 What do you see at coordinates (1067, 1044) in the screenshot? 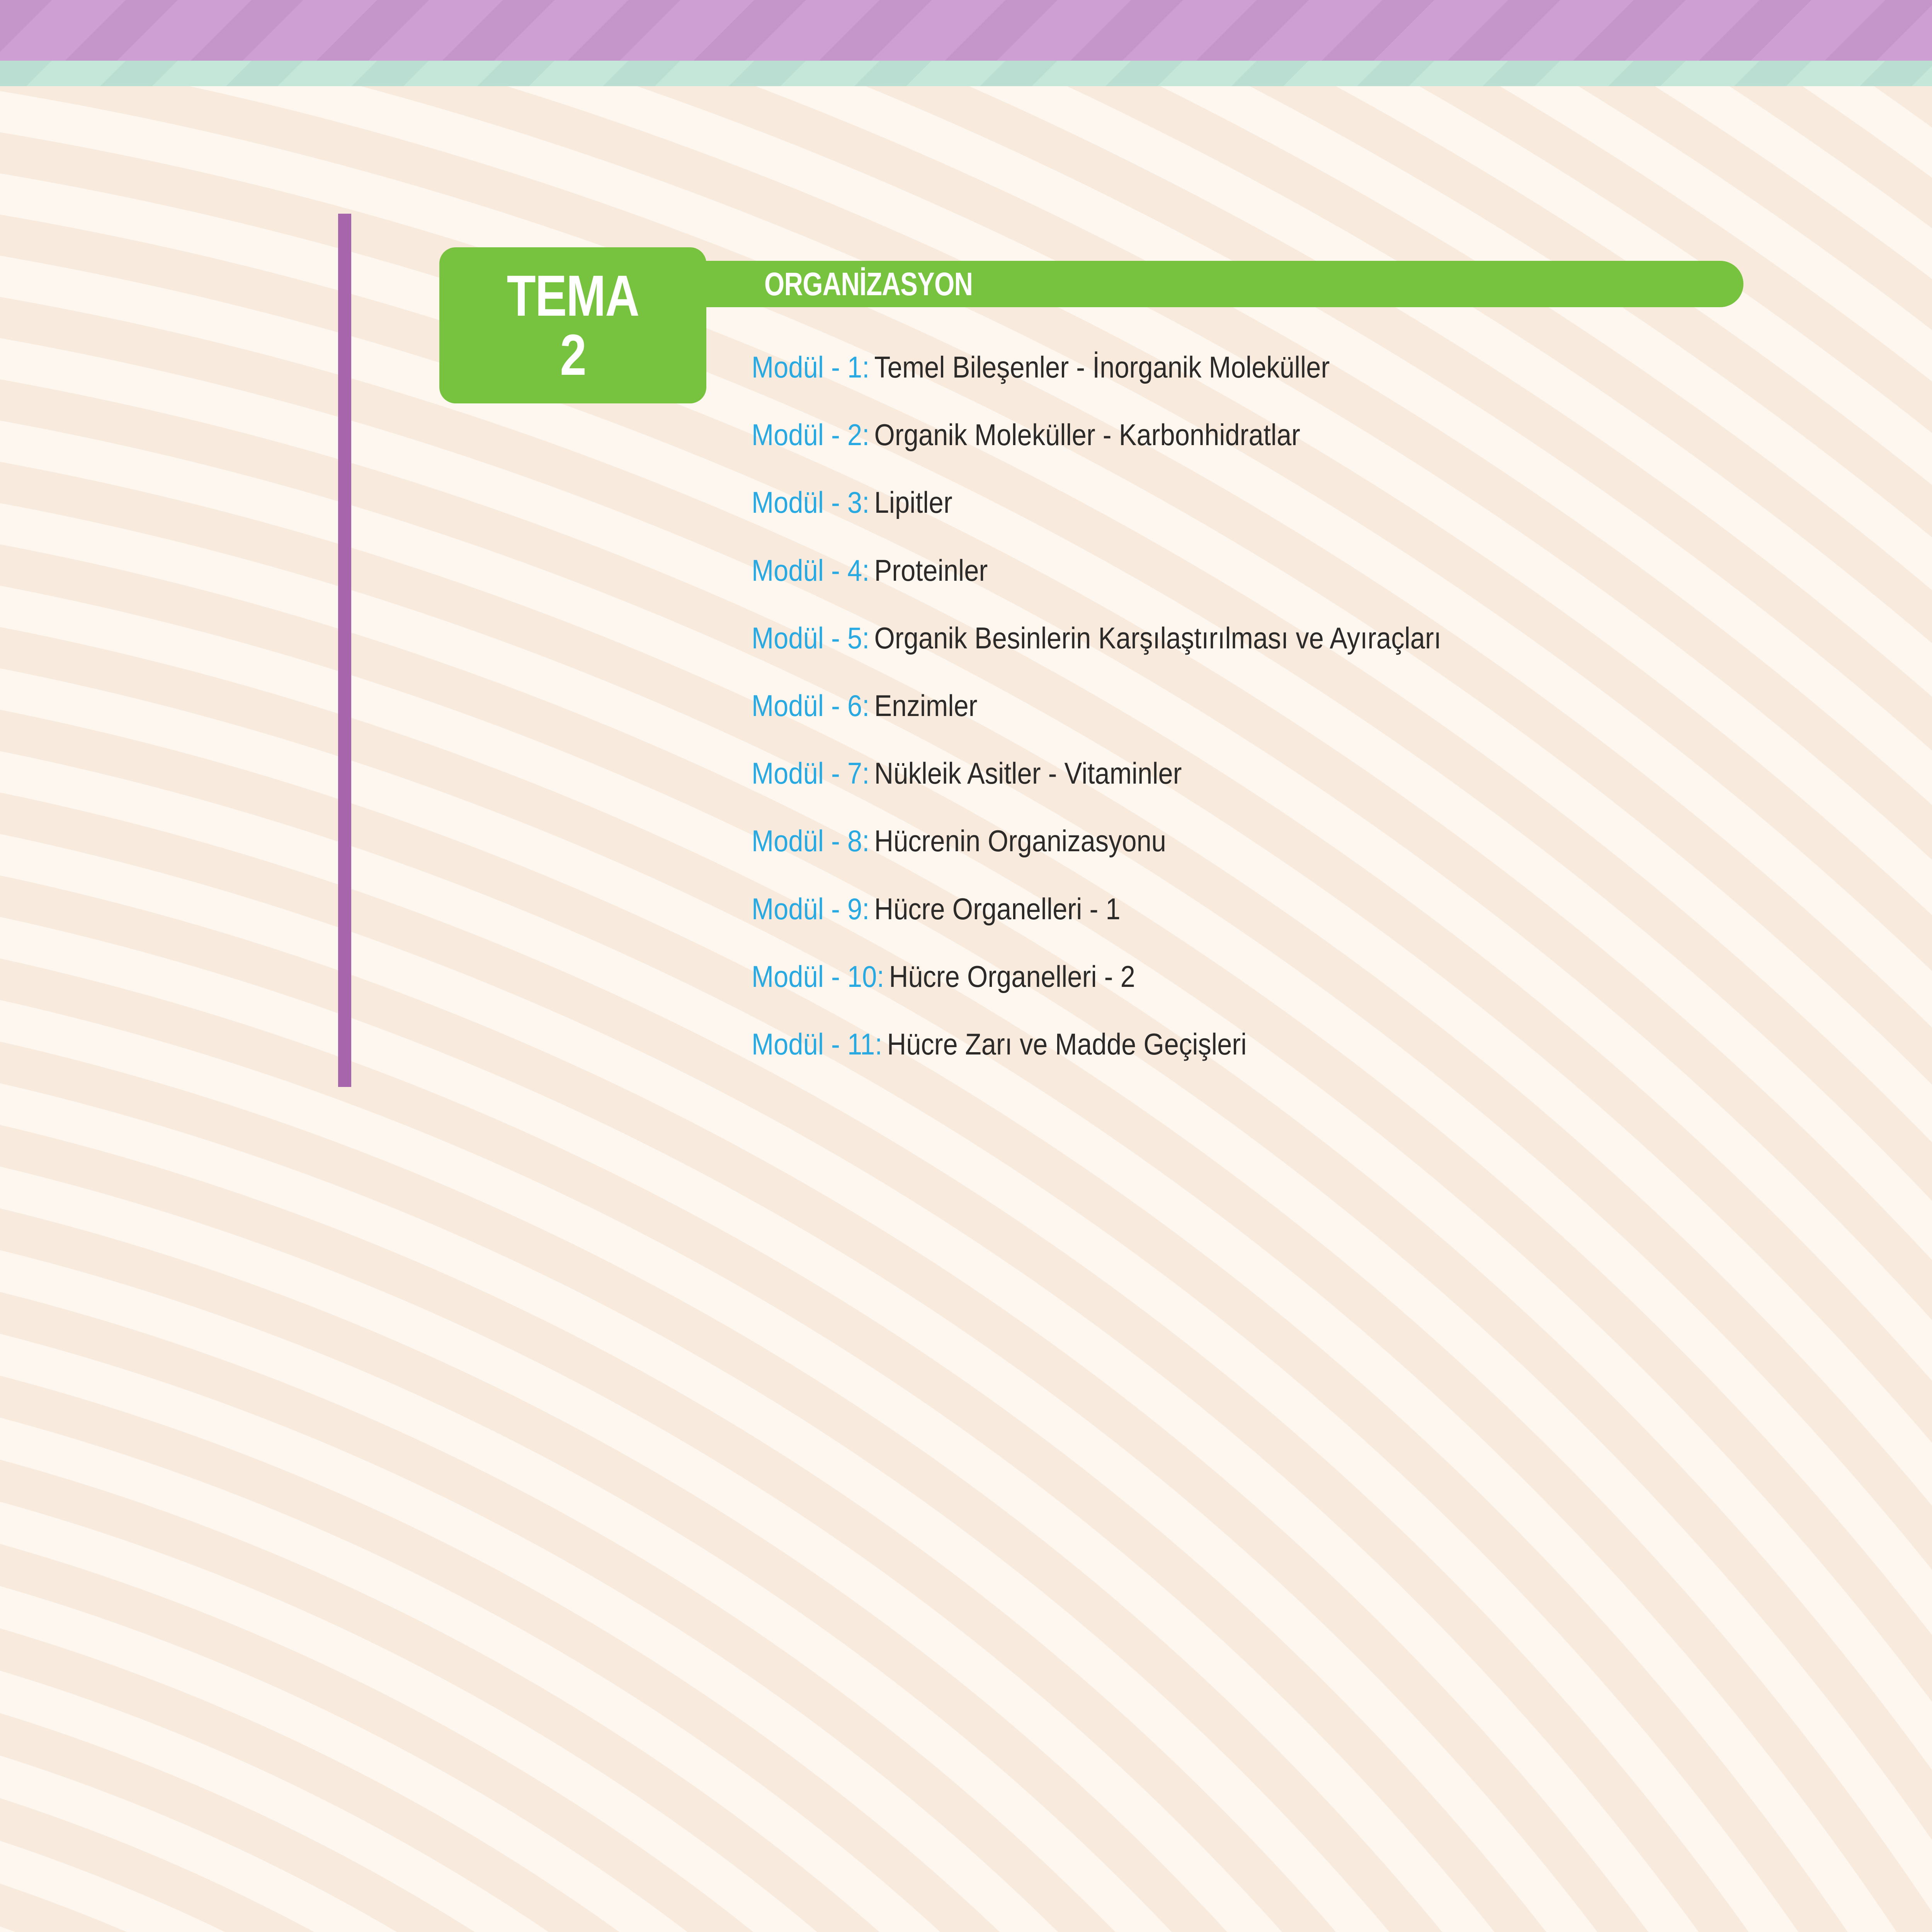
I see `module-title: Hücre Zarı ve Madde Geçişleri` at bounding box center [1067, 1044].